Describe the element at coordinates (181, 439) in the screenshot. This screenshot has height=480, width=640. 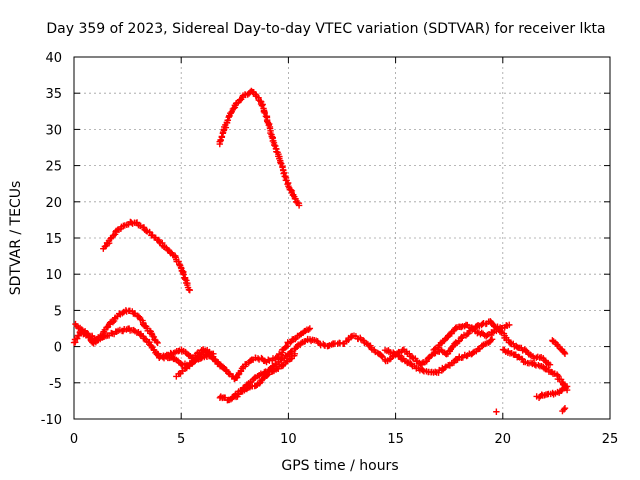
I see `x-tick-label: 5` at that location.